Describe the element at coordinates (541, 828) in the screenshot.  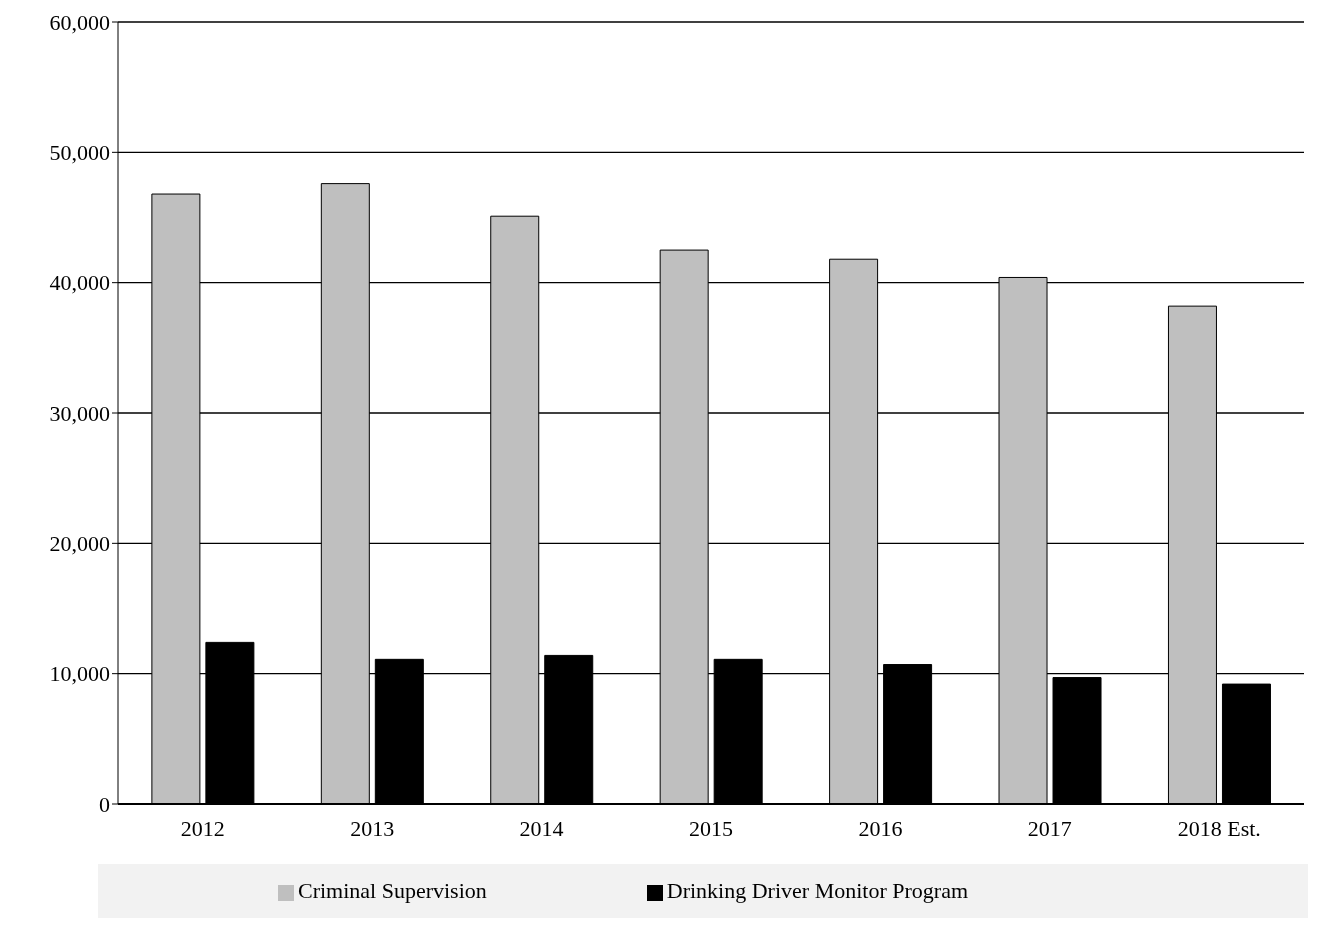
I see `x-tick-label: 2014` at that location.